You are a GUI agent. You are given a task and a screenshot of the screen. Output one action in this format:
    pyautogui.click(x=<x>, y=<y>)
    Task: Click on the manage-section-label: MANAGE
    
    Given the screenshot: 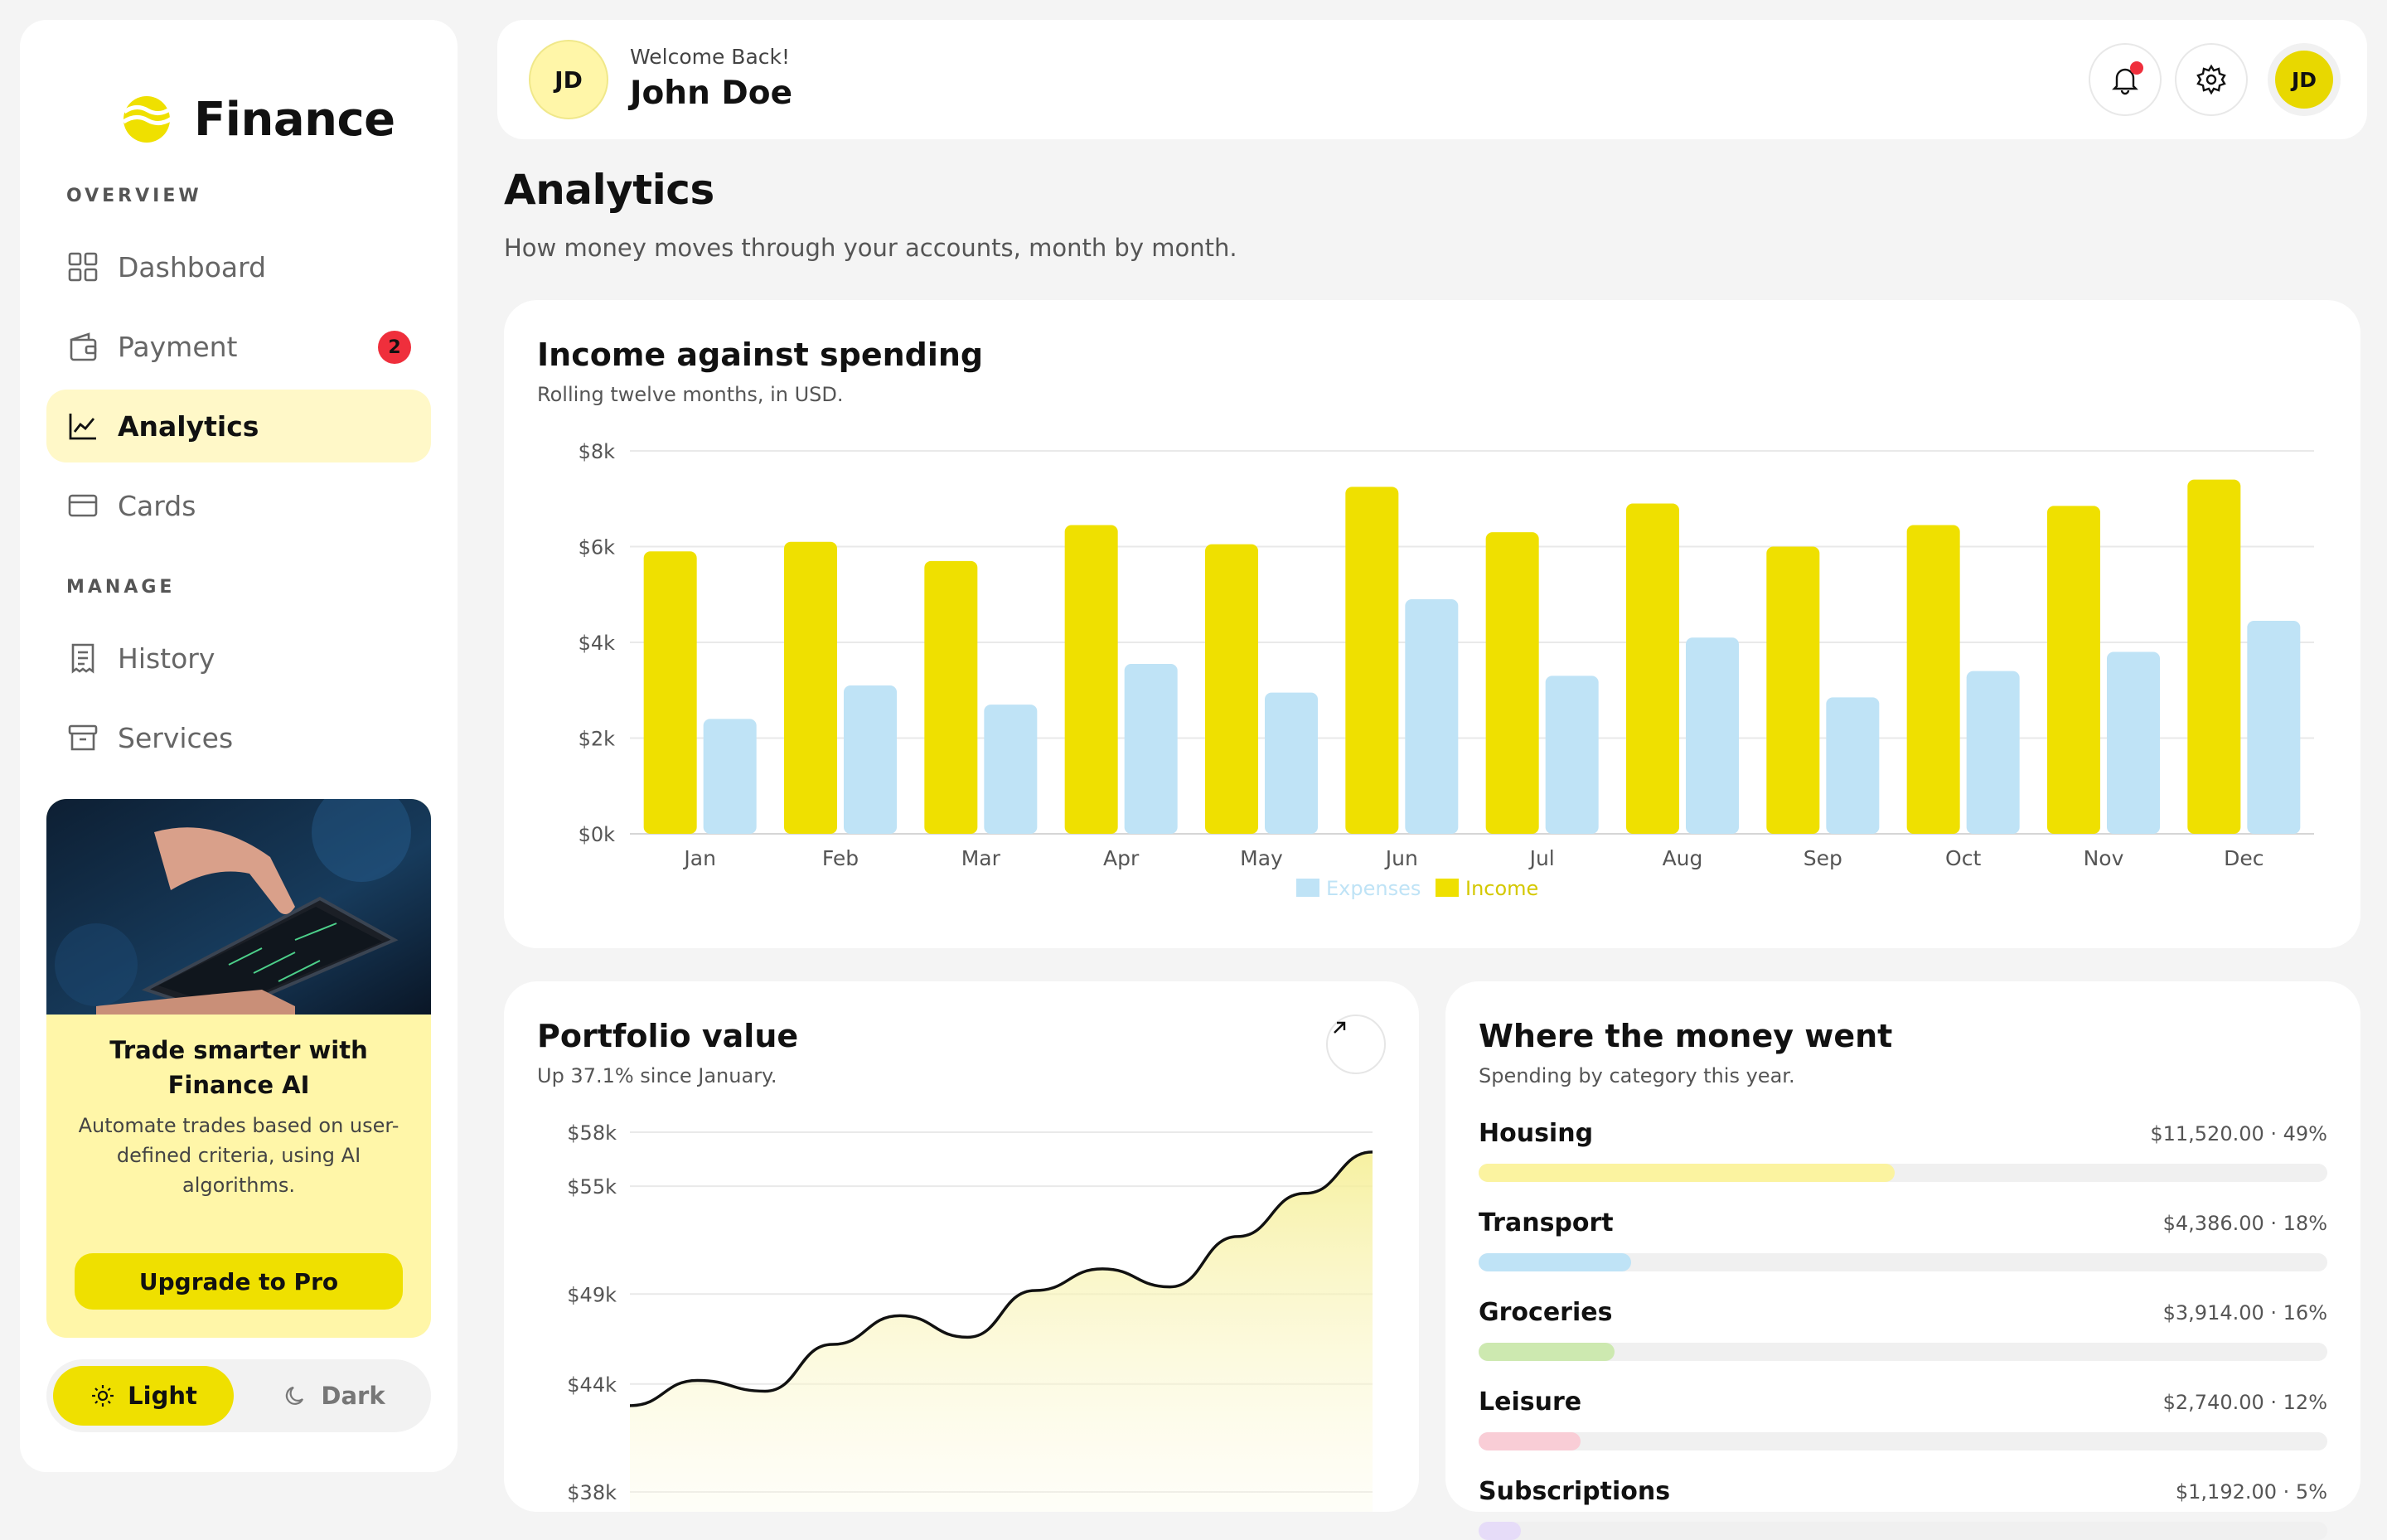 What is the action you would take?
    pyautogui.click(x=121, y=587)
    